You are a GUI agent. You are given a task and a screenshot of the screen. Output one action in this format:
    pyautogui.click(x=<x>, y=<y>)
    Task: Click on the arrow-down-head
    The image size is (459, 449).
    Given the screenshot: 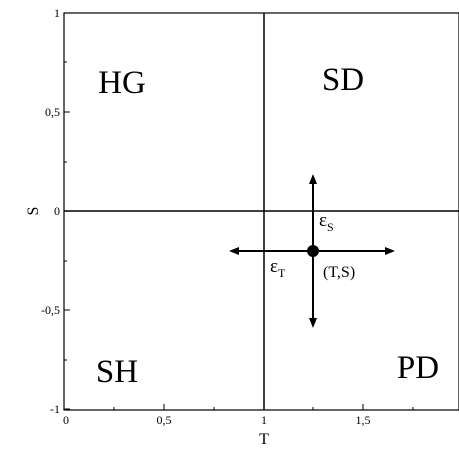 What is the action you would take?
    pyautogui.click(x=313, y=323)
    